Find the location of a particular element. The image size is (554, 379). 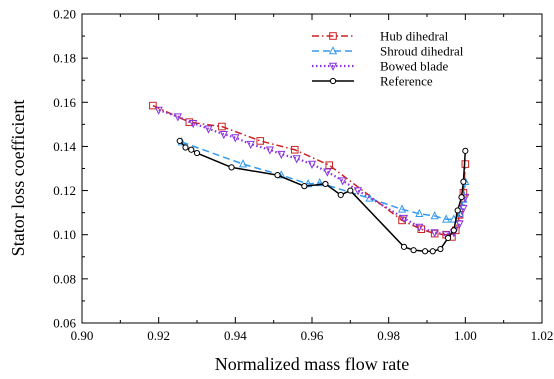

series-line is located at coordinates (324, 181).